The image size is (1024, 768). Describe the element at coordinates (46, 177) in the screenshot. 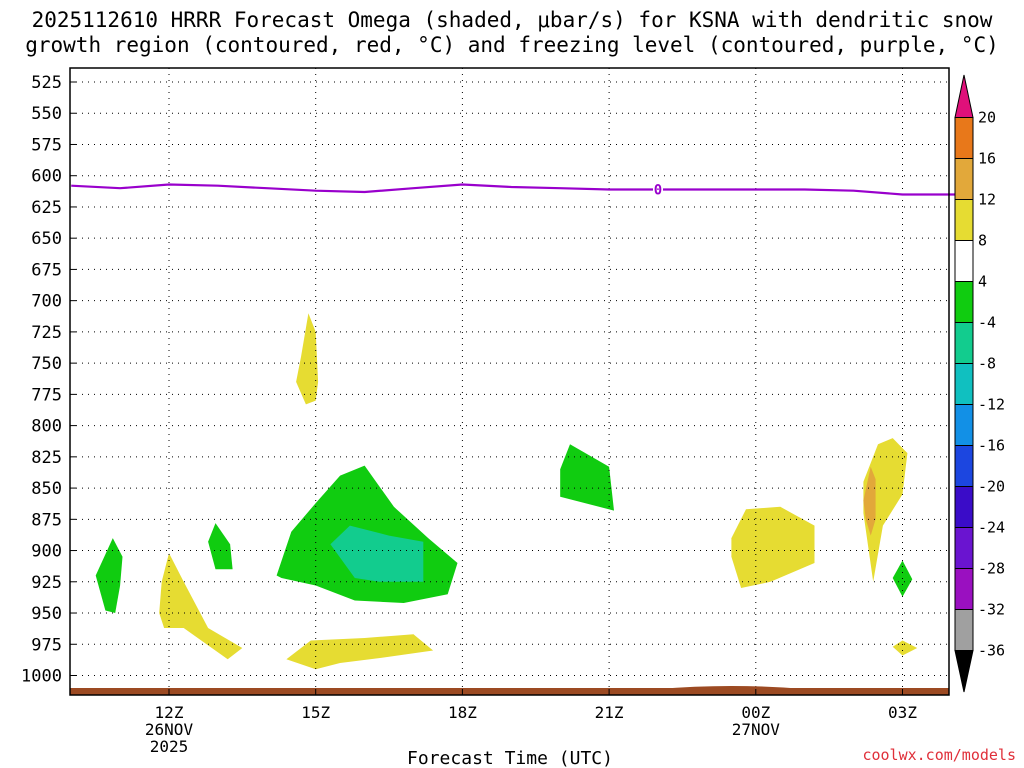

I see `y-tick-label-3: 600` at that location.